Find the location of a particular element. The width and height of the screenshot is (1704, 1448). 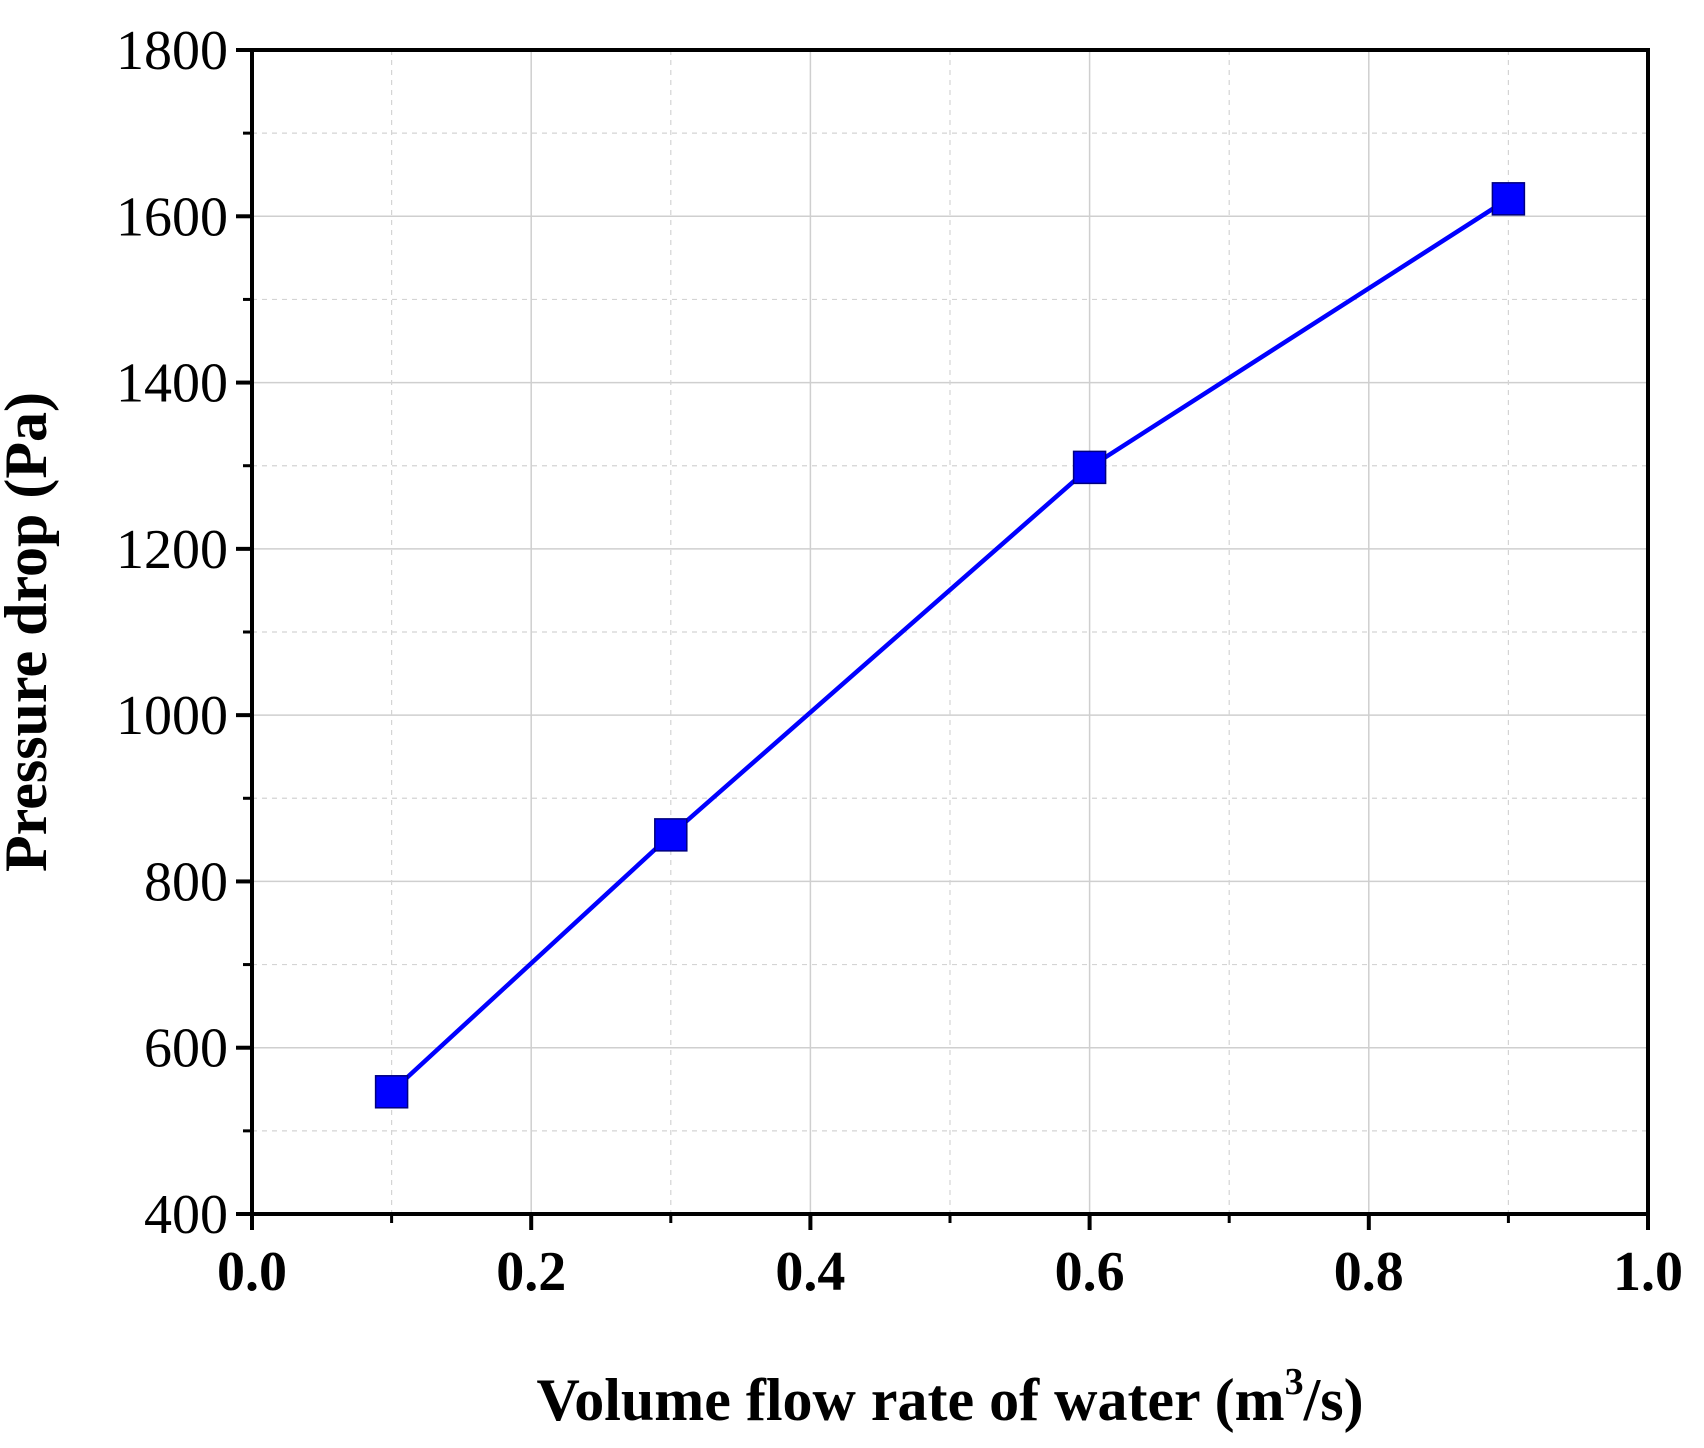

y-tick-label: 1800 is located at coordinates (172, 51).